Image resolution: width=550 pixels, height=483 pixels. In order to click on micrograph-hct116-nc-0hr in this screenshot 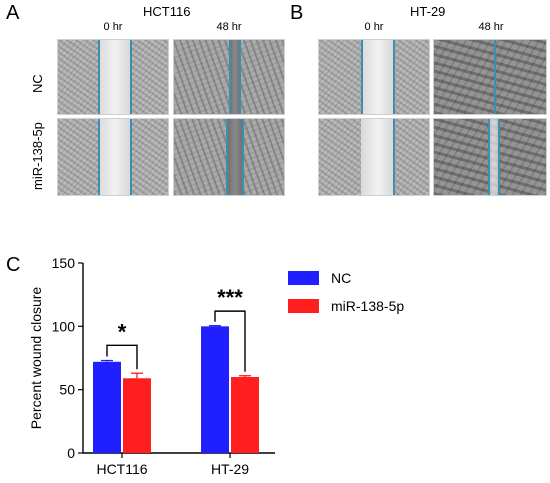, I will do `click(113, 77)`.